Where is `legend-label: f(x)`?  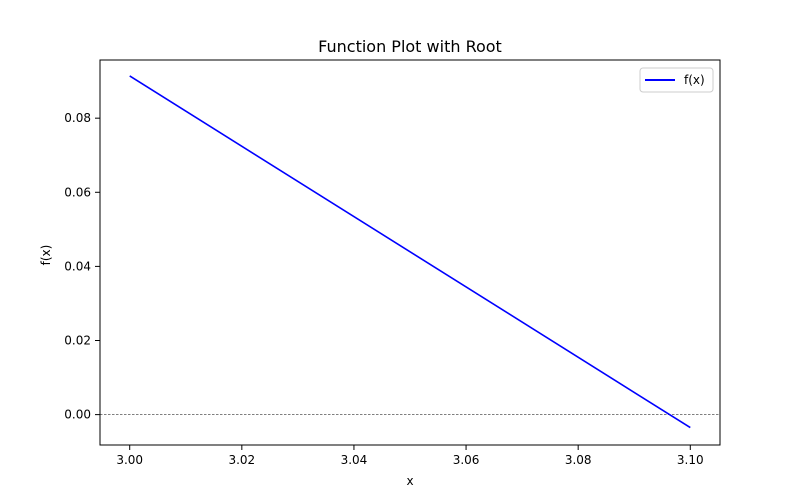
legend-label: f(x) is located at coordinates (694, 80).